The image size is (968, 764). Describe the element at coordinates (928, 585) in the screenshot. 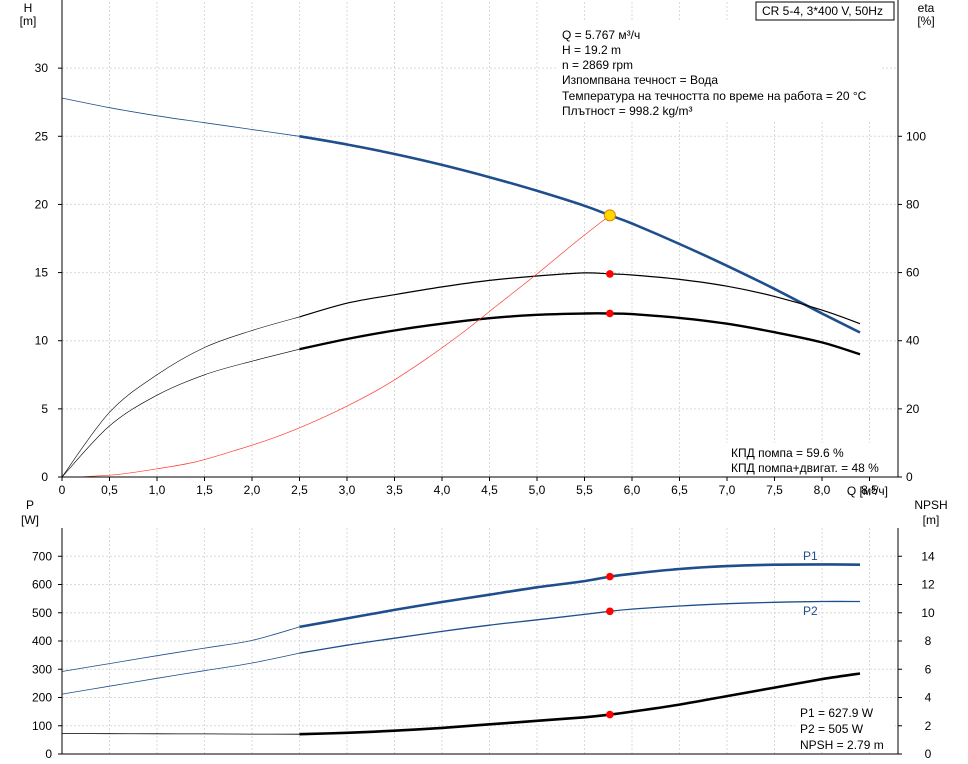

I see `y-right-tick-label: 12` at that location.